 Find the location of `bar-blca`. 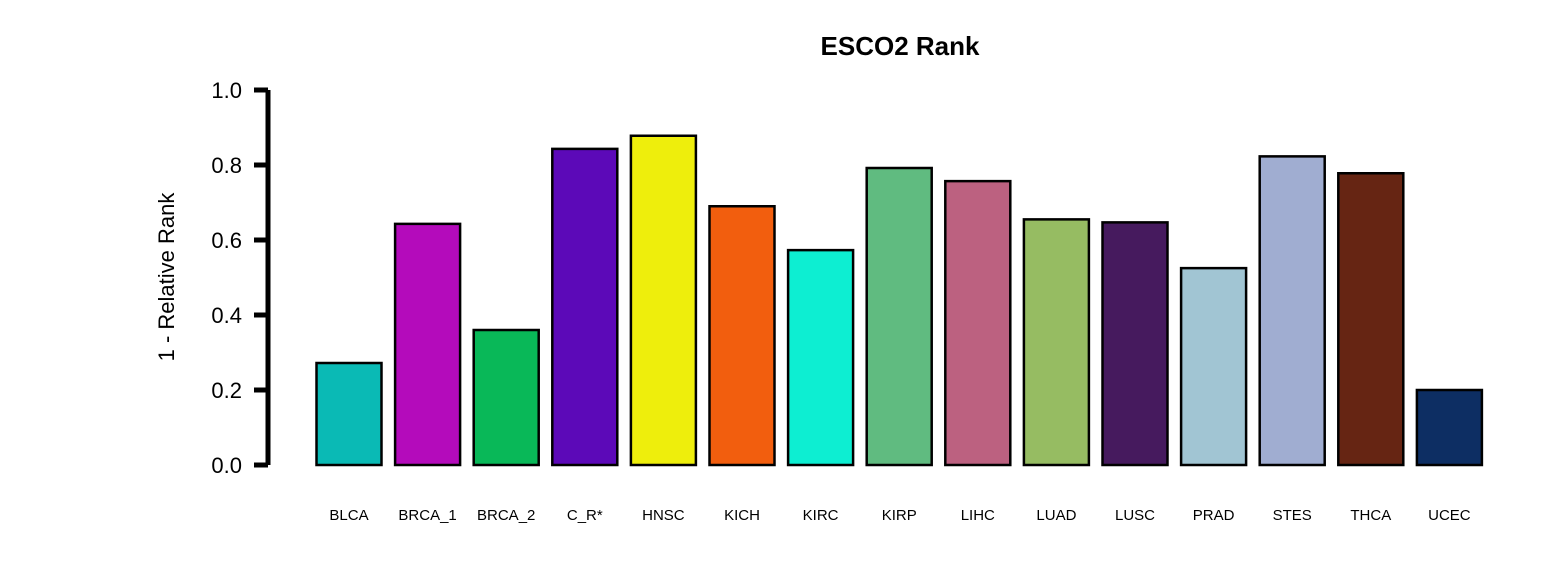

bar-blca is located at coordinates (349, 414).